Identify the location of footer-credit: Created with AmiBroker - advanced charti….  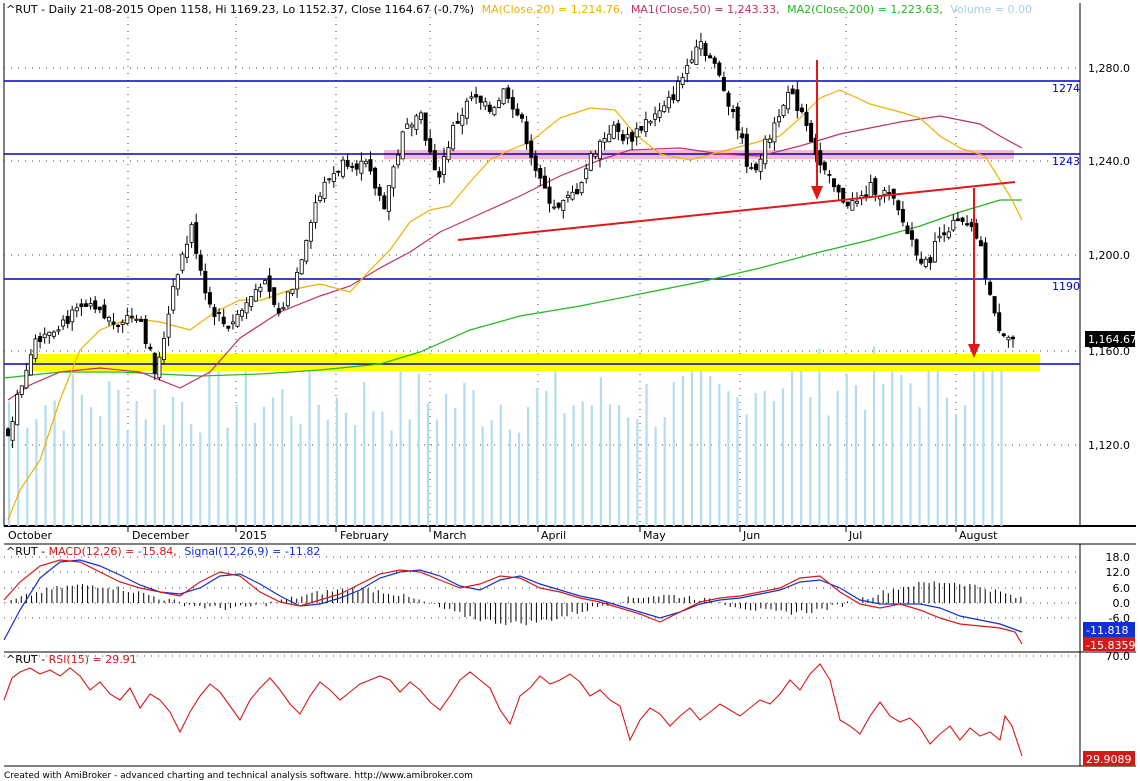
(238, 776).